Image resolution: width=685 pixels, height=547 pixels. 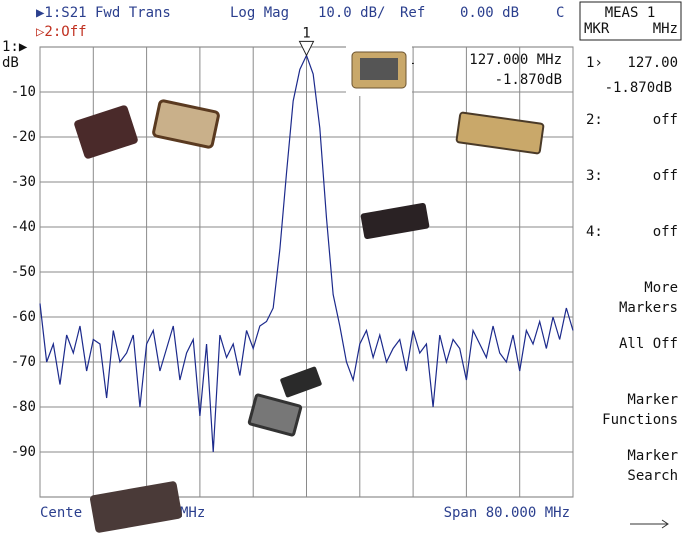 What do you see at coordinates (61, 32) in the screenshot?
I see `trace2: ▷2:Off` at bounding box center [61, 32].